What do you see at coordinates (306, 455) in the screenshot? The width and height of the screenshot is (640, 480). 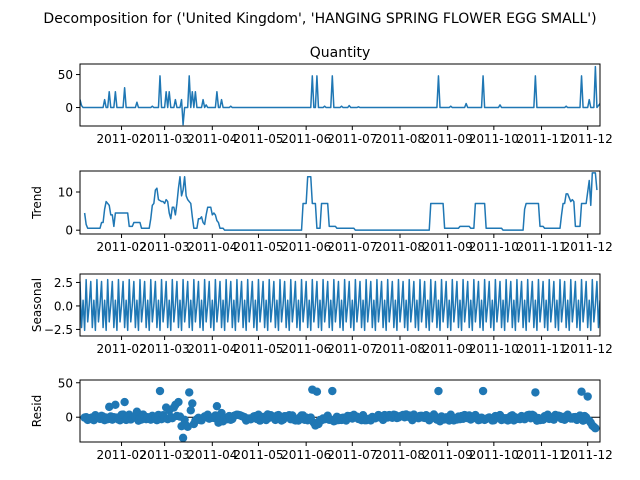 I see `resid-xtick-label: 2011-06` at bounding box center [306, 455].